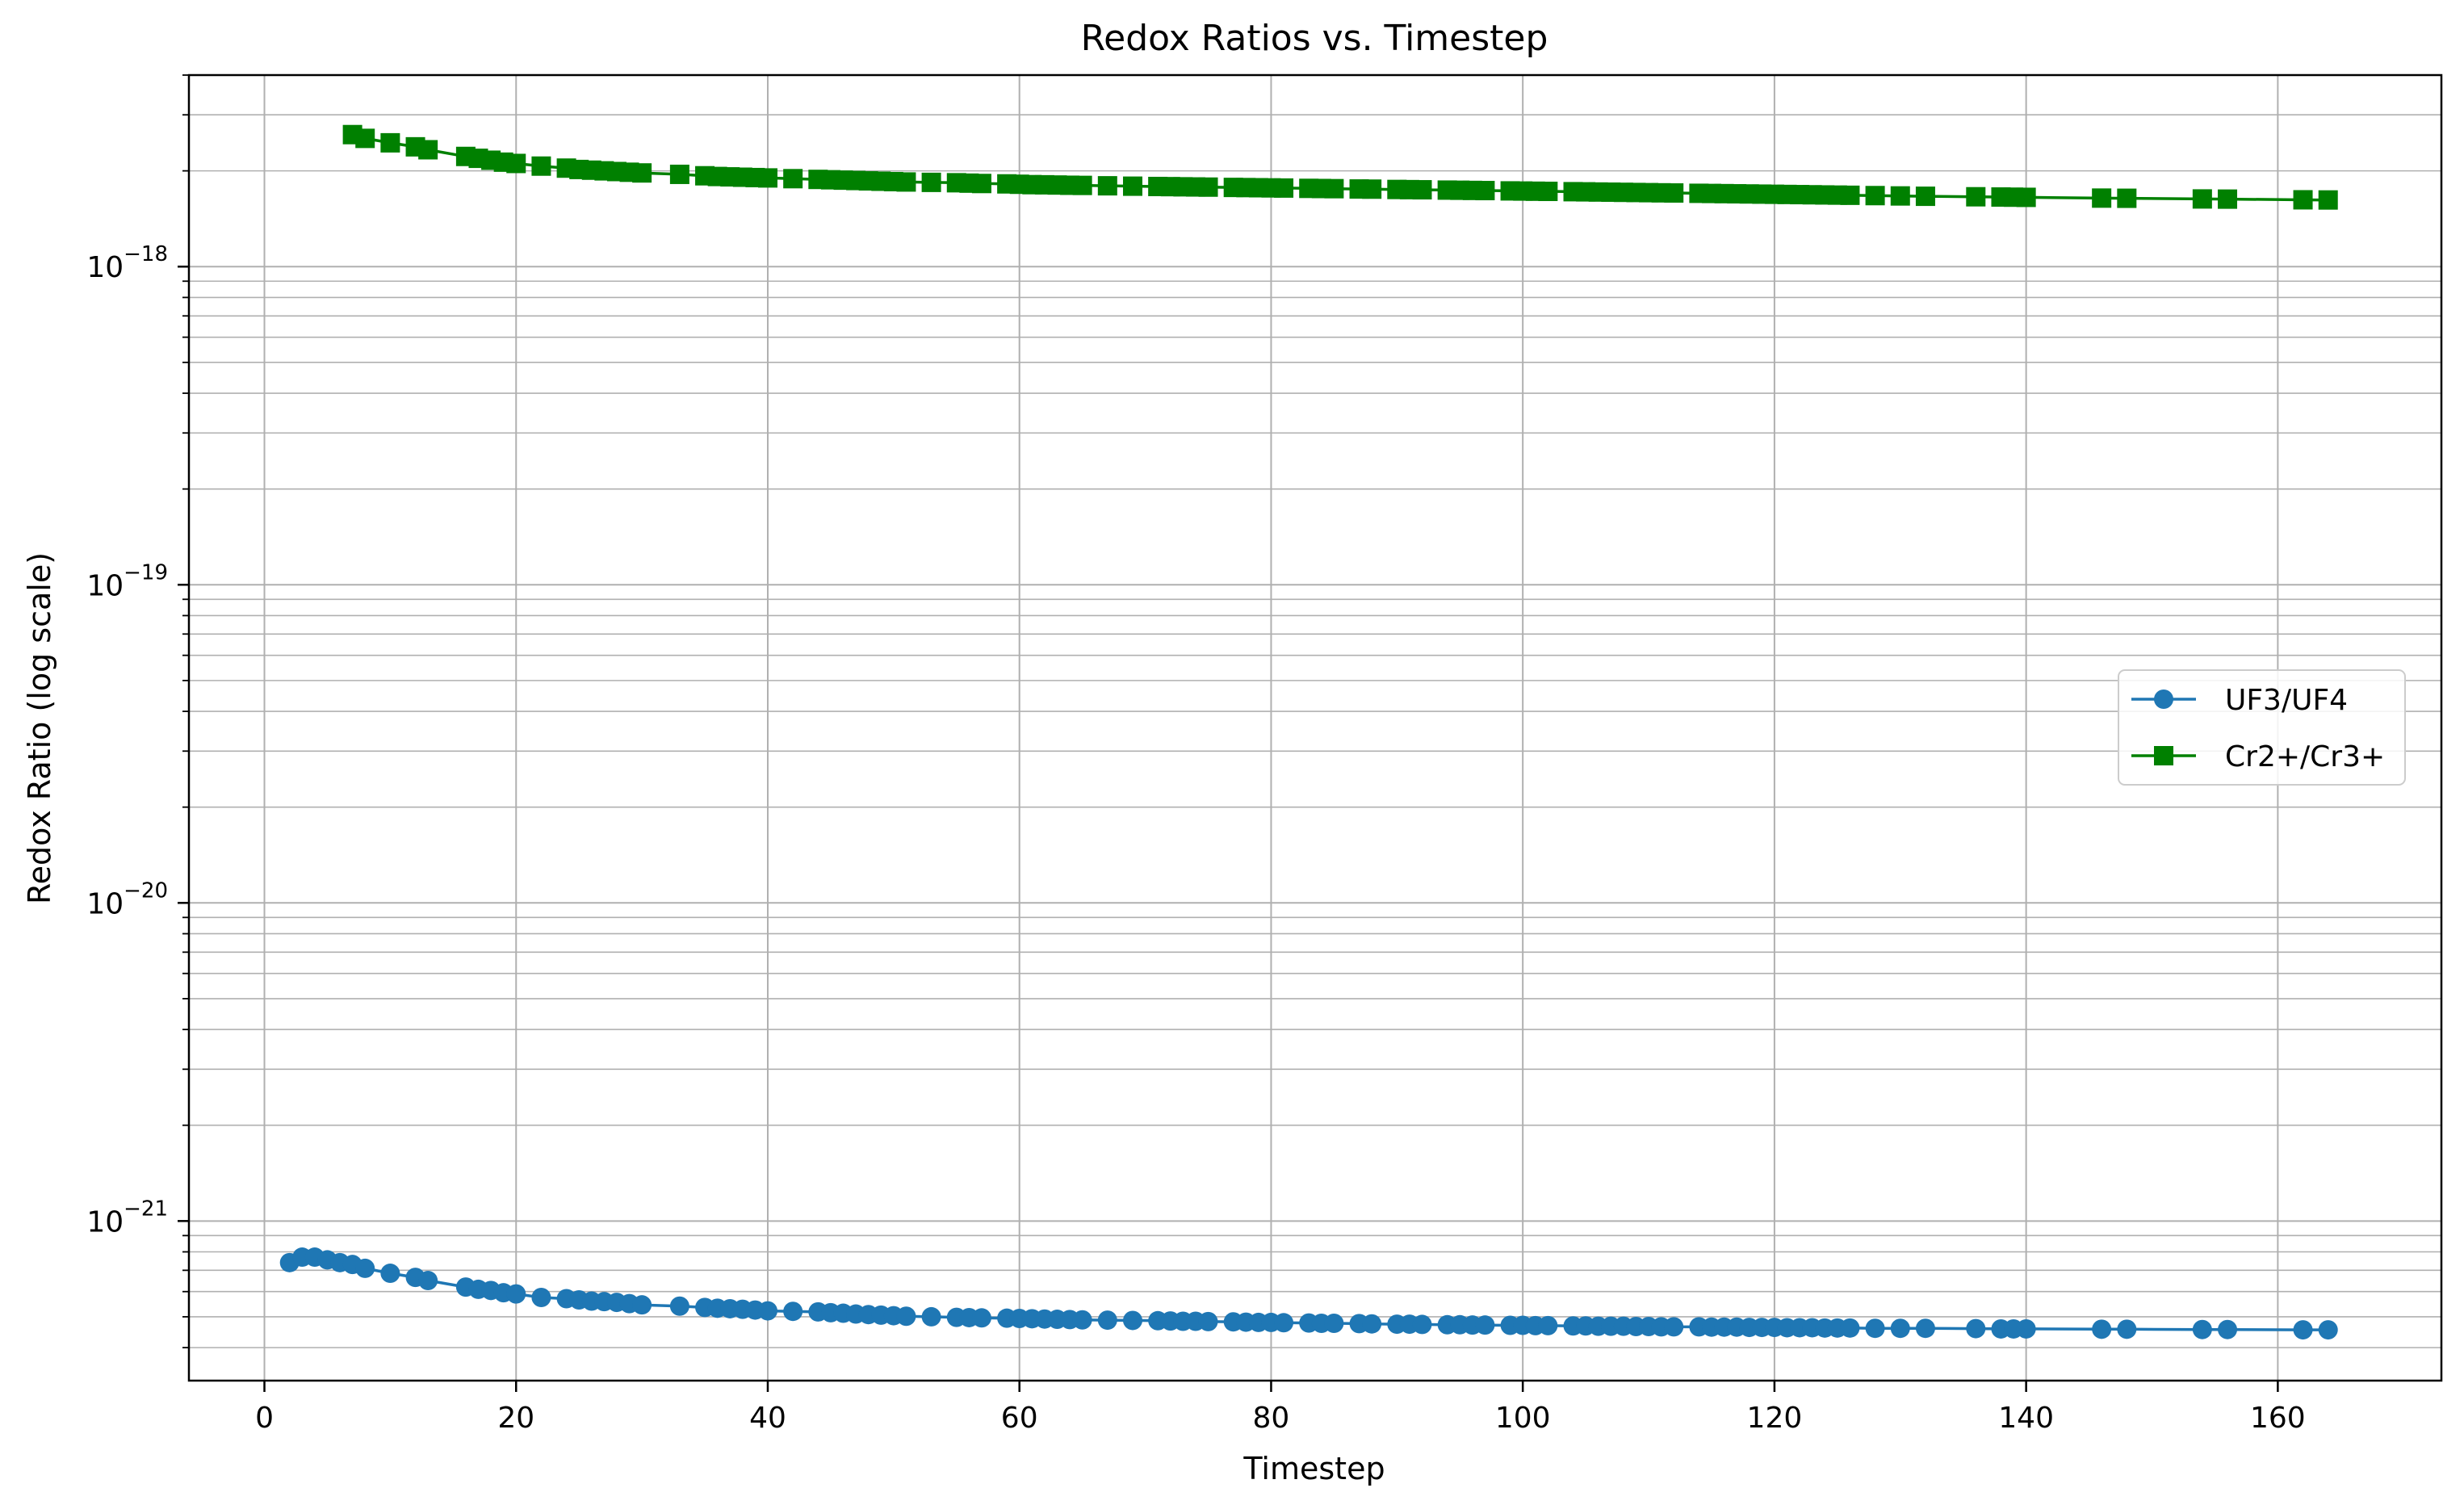 The height and width of the screenshot is (1509, 2464). I want to click on y-tick-label: 10−18, so click(127, 263).